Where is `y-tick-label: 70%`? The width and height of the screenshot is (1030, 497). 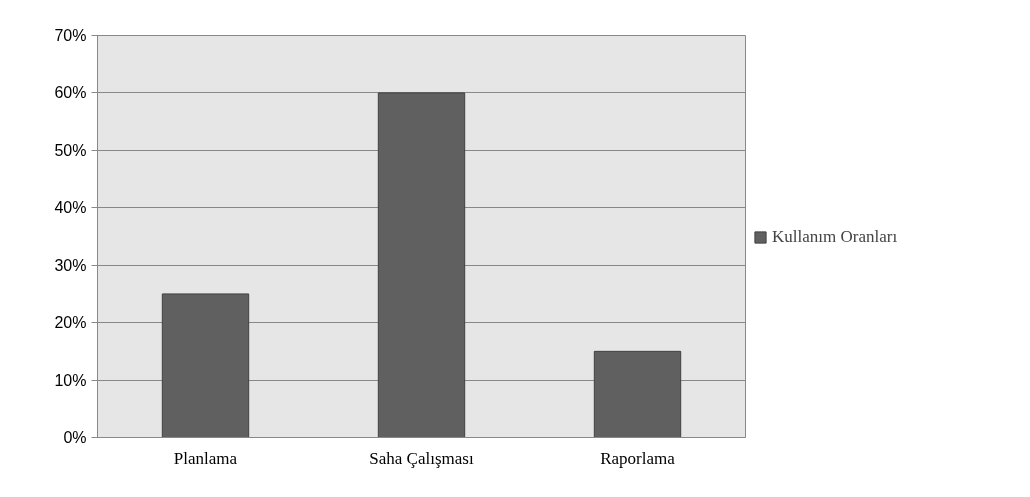 y-tick-label: 70% is located at coordinates (70, 35).